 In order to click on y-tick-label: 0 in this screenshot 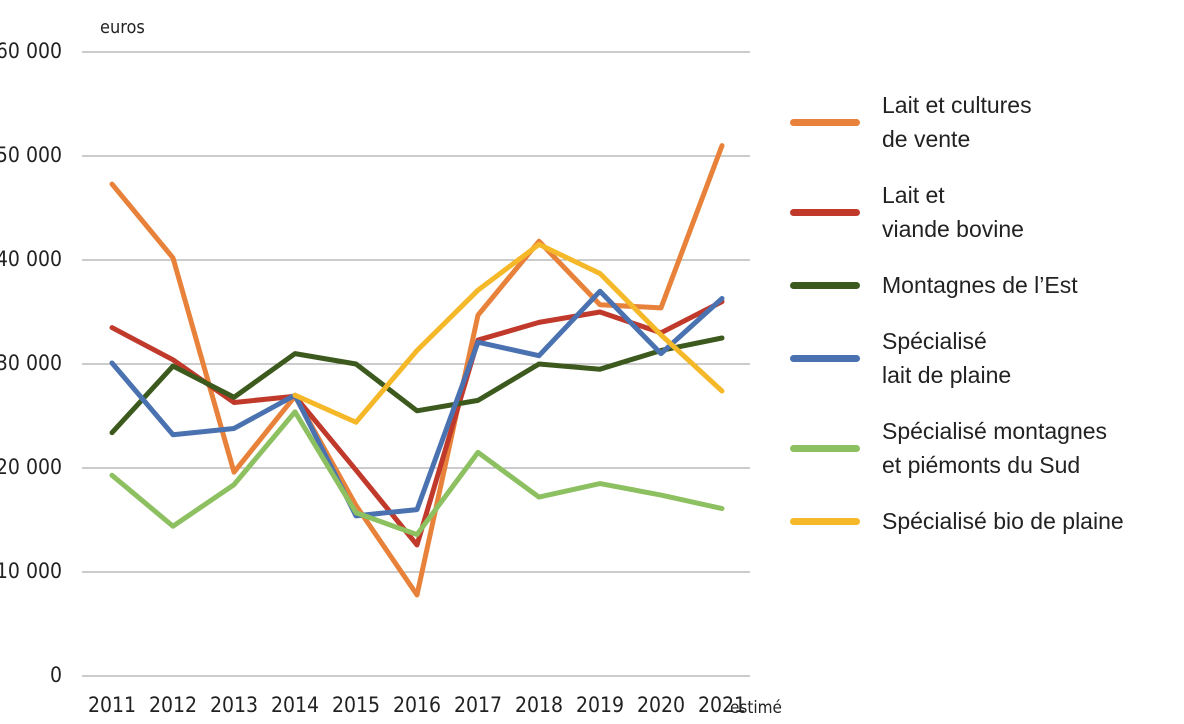, I will do `click(56, 675)`.